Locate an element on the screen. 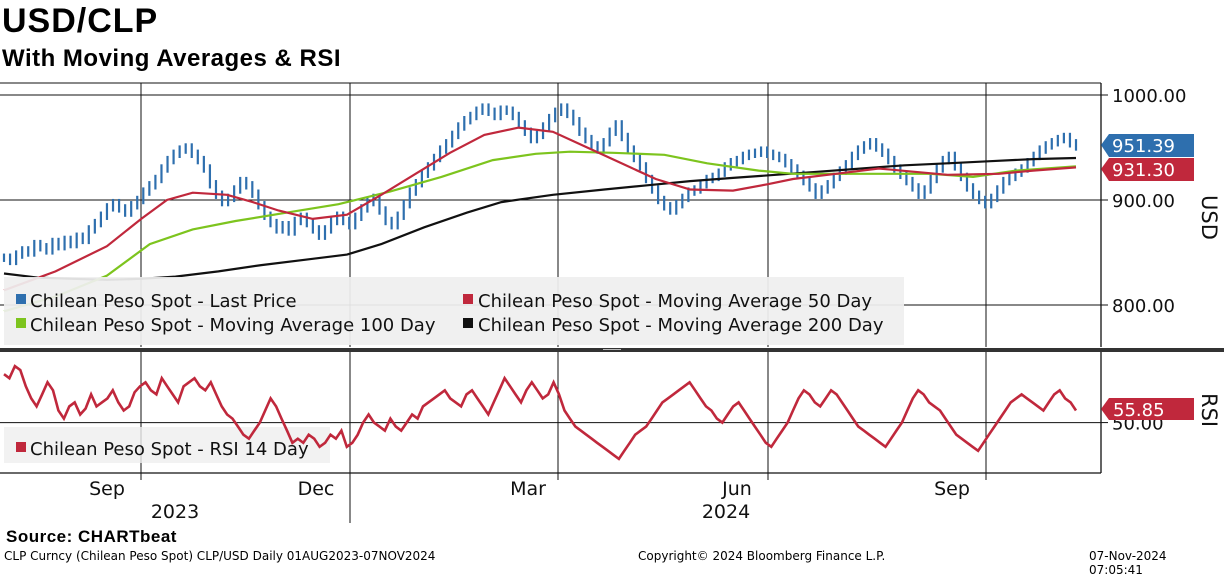 Image resolution: width=1224 pixels, height=577 pixels. price-legend-box is located at coordinates (454, 311).